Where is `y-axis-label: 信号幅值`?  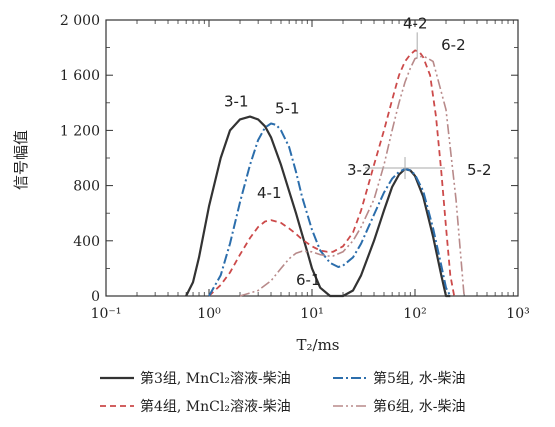
y-axis-label: 信号幅值 is located at coordinates (21, 160).